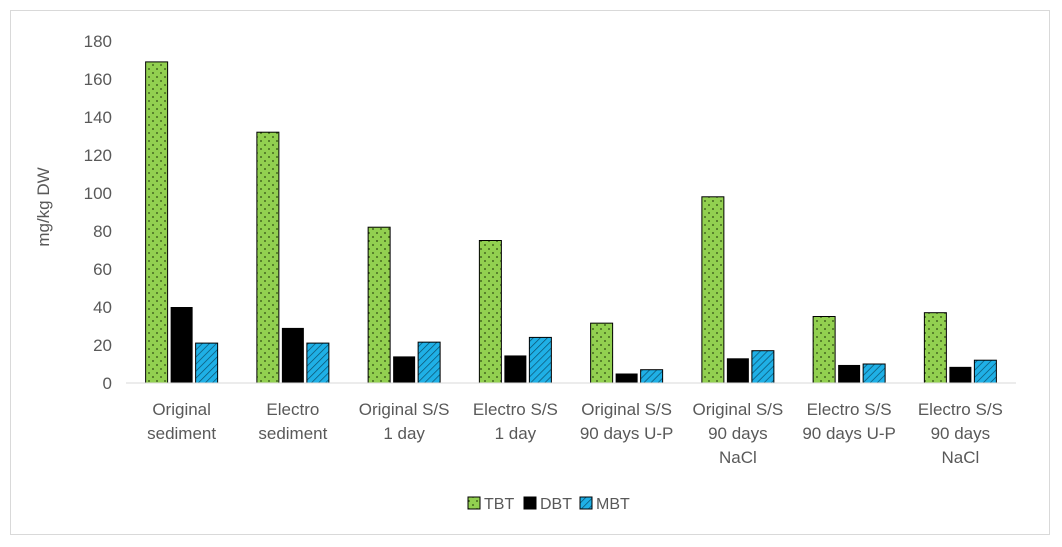 This screenshot has height=547, width=1062. What do you see at coordinates (98, 41) in the screenshot?
I see `y-tick-label: 180` at bounding box center [98, 41].